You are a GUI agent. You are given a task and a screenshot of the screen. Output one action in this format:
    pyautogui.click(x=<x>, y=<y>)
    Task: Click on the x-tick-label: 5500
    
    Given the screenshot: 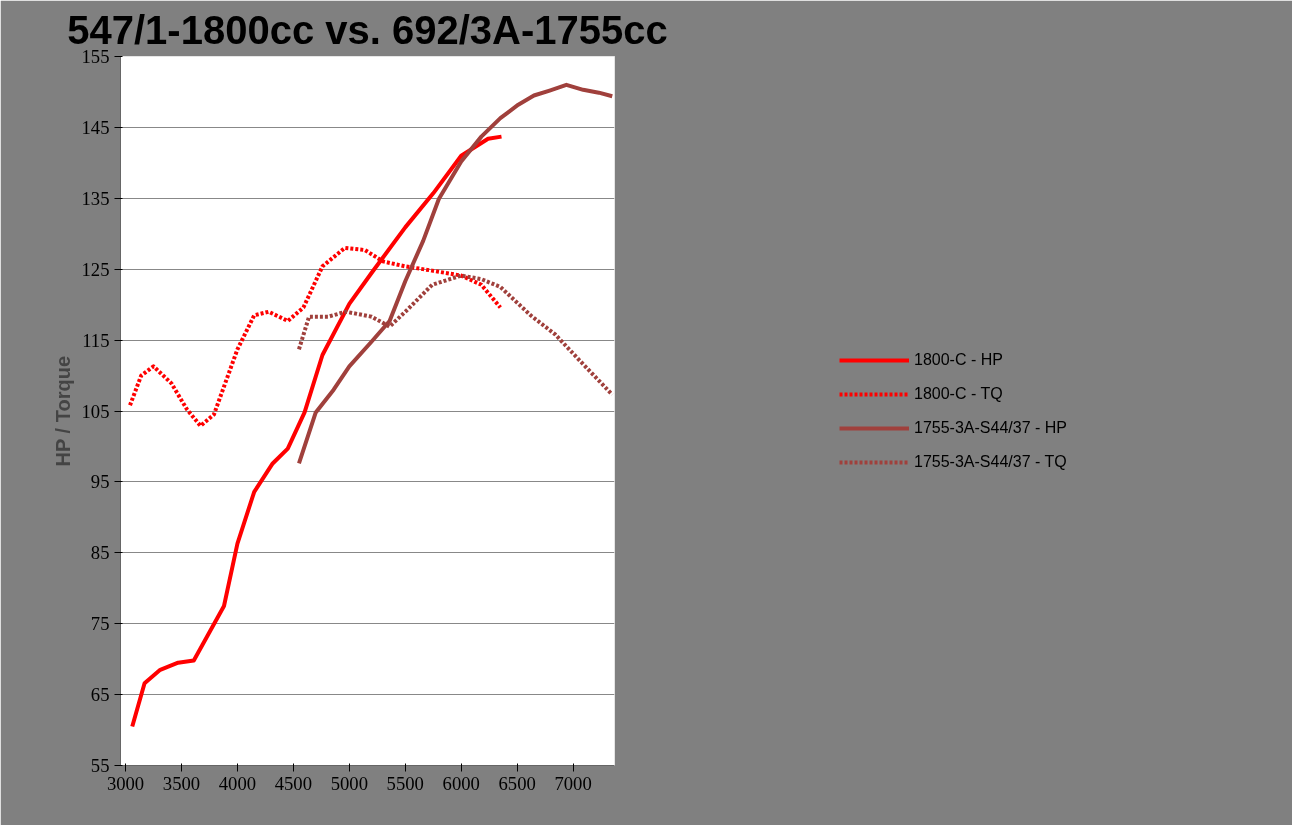 What is the action you would take?
    pyautogui.click(x=405, y=783)
    